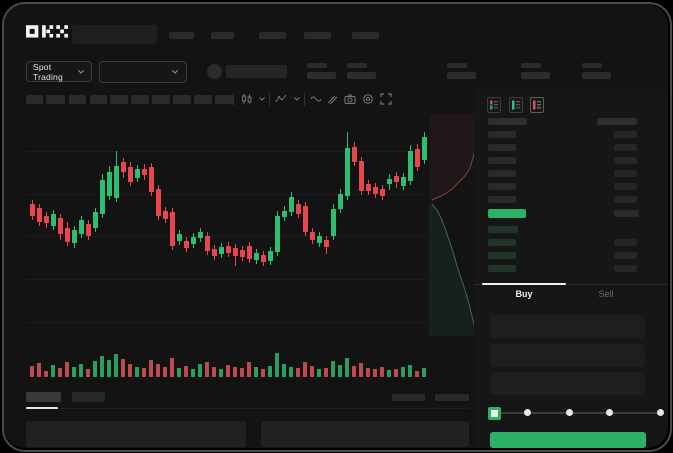 This screenshot has height=453, width=673. I want to click on indicators-icon, so click(281, 99).